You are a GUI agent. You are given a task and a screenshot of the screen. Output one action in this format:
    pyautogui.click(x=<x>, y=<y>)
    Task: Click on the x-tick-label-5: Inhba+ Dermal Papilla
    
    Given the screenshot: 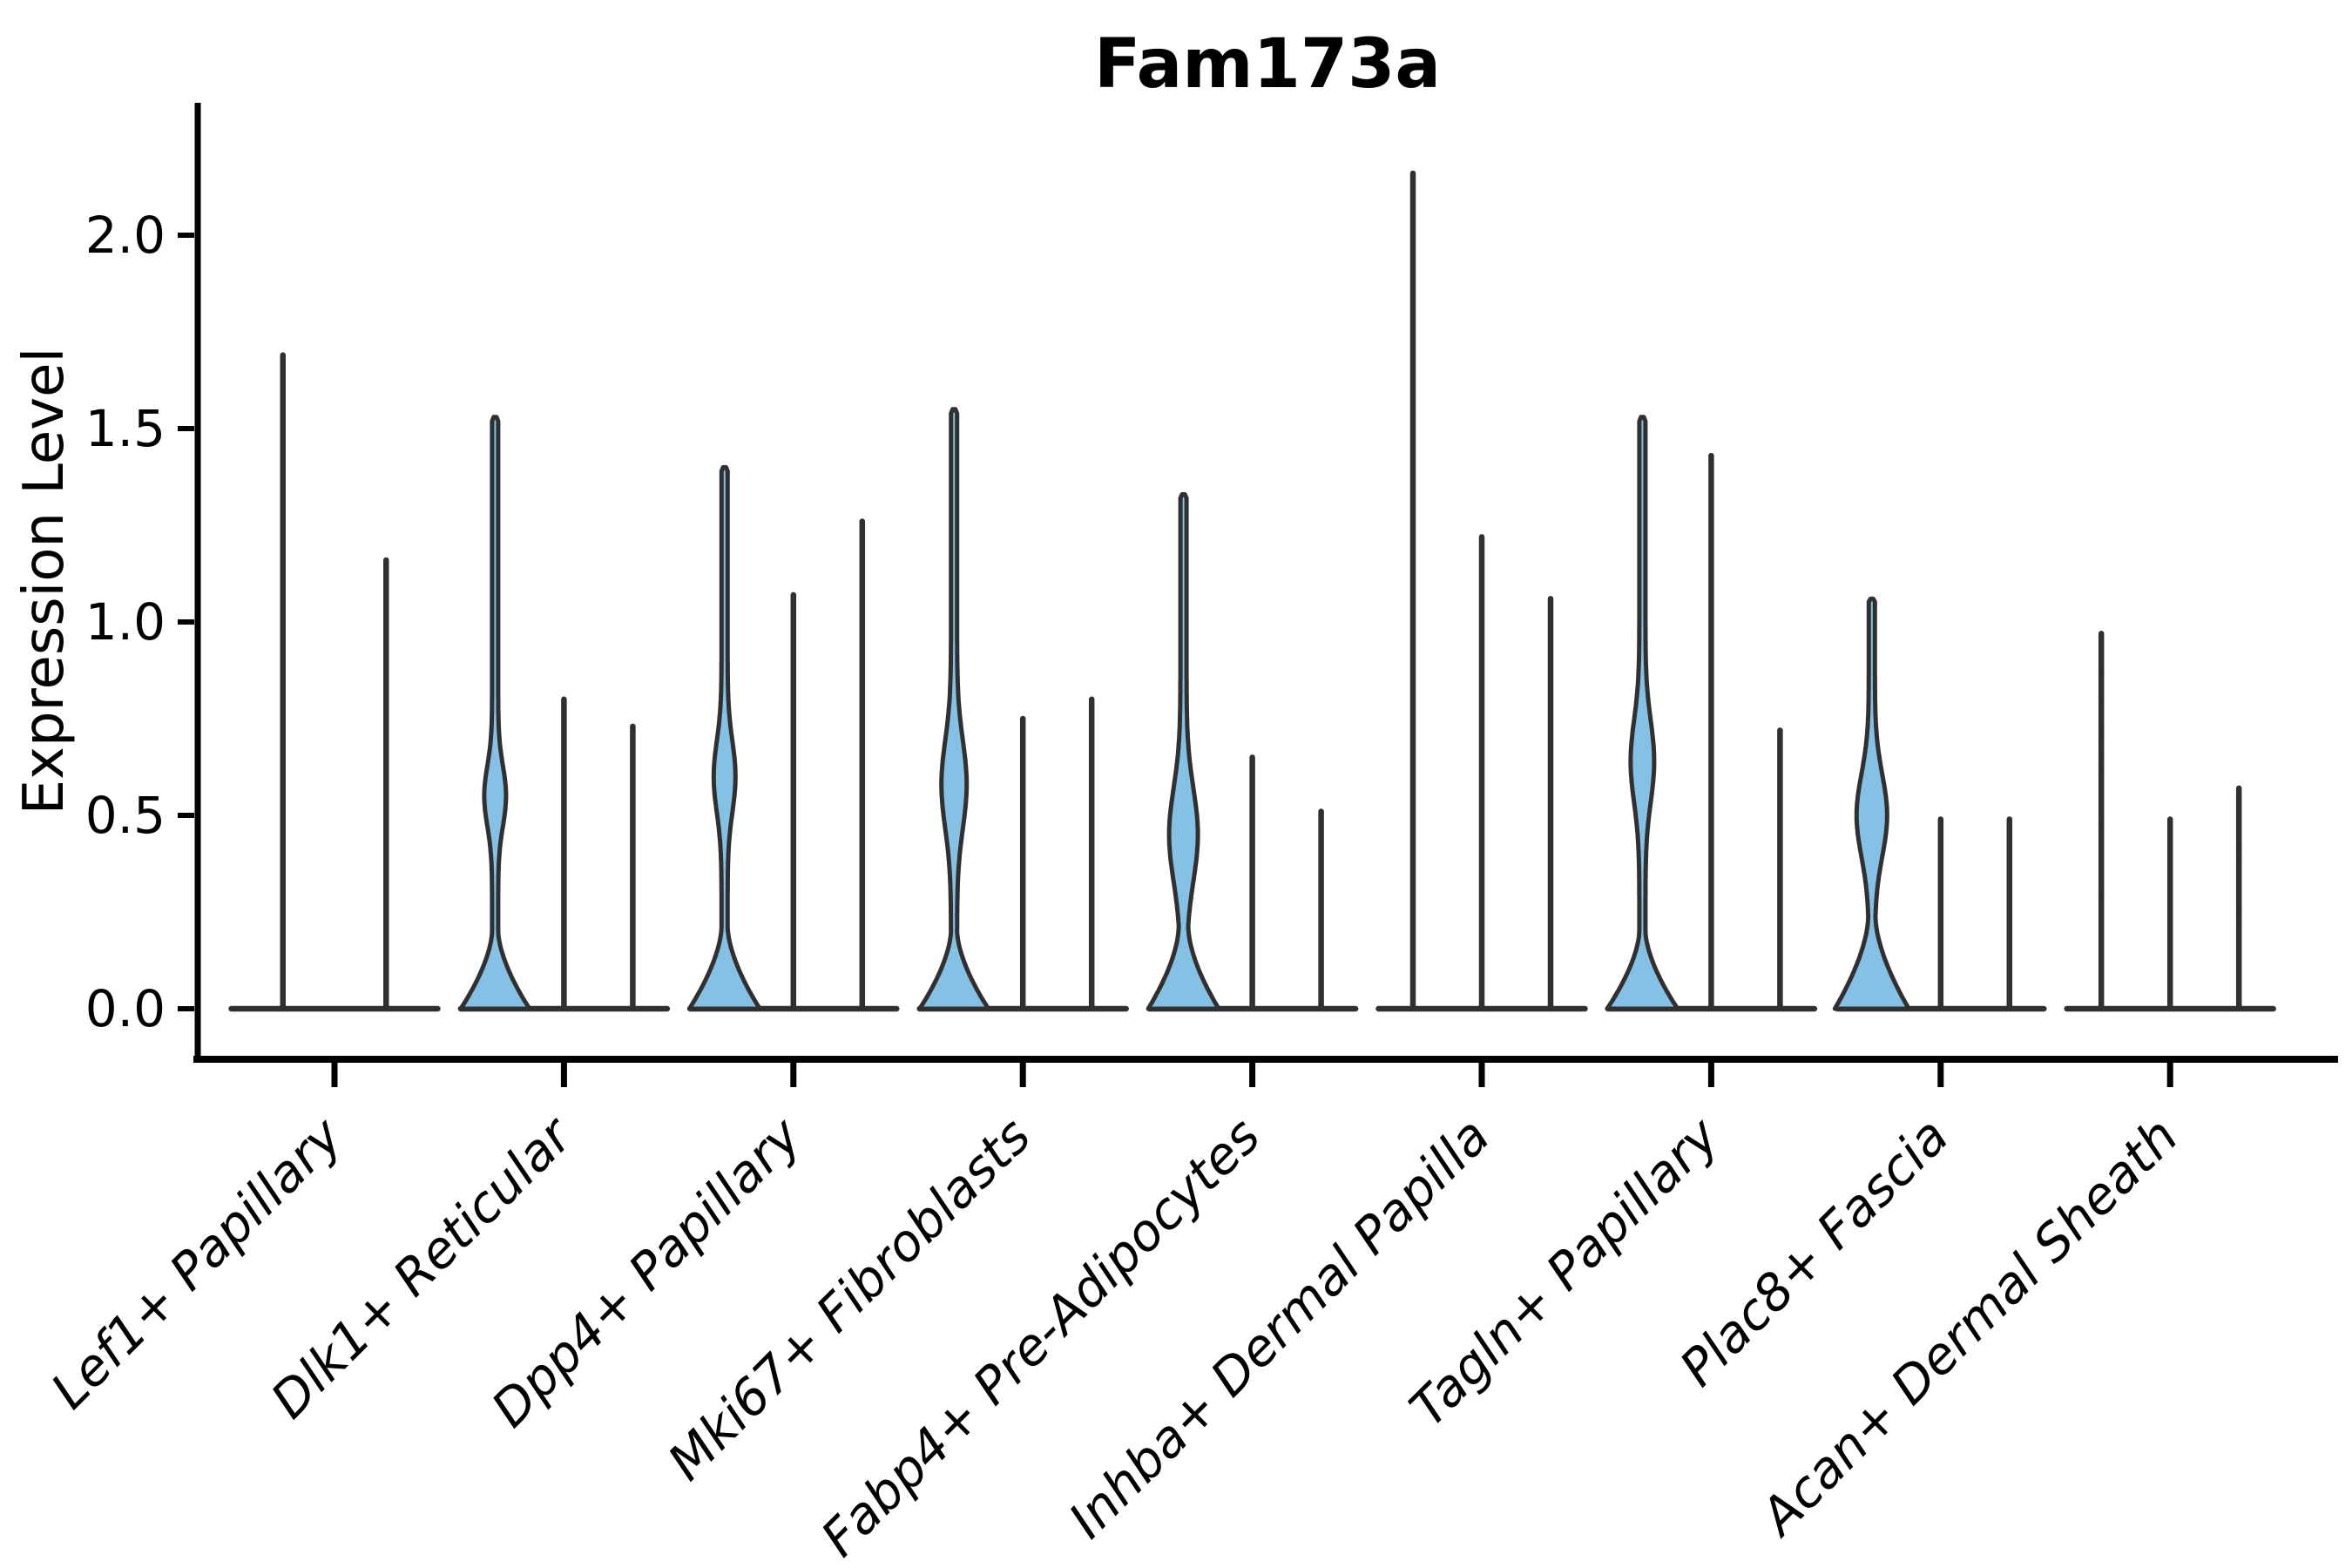 What is the action you would take?
    pyautogui.click(x=1280, y=1328)
    